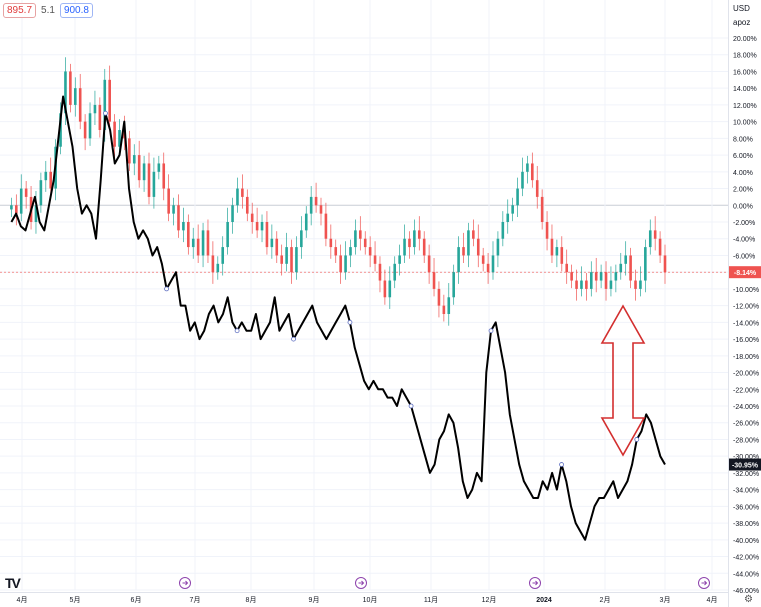 Image resolution: width=761 pixels, height=607 pixels. Describe the element at coordinates (746, 440) in the screenshot. I see `y-tick-label: -28.00%` at that location.